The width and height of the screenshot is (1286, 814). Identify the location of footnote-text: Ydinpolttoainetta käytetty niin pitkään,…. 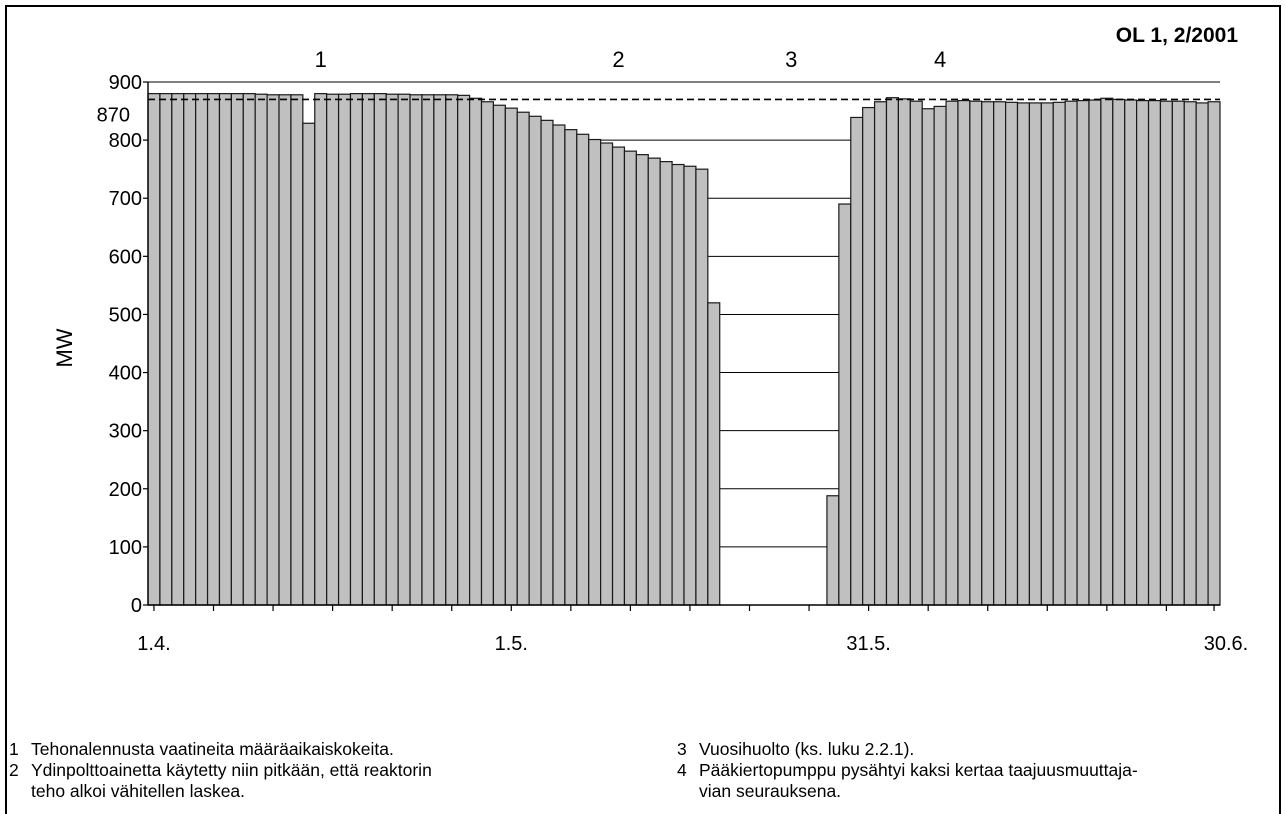
(231, 780).